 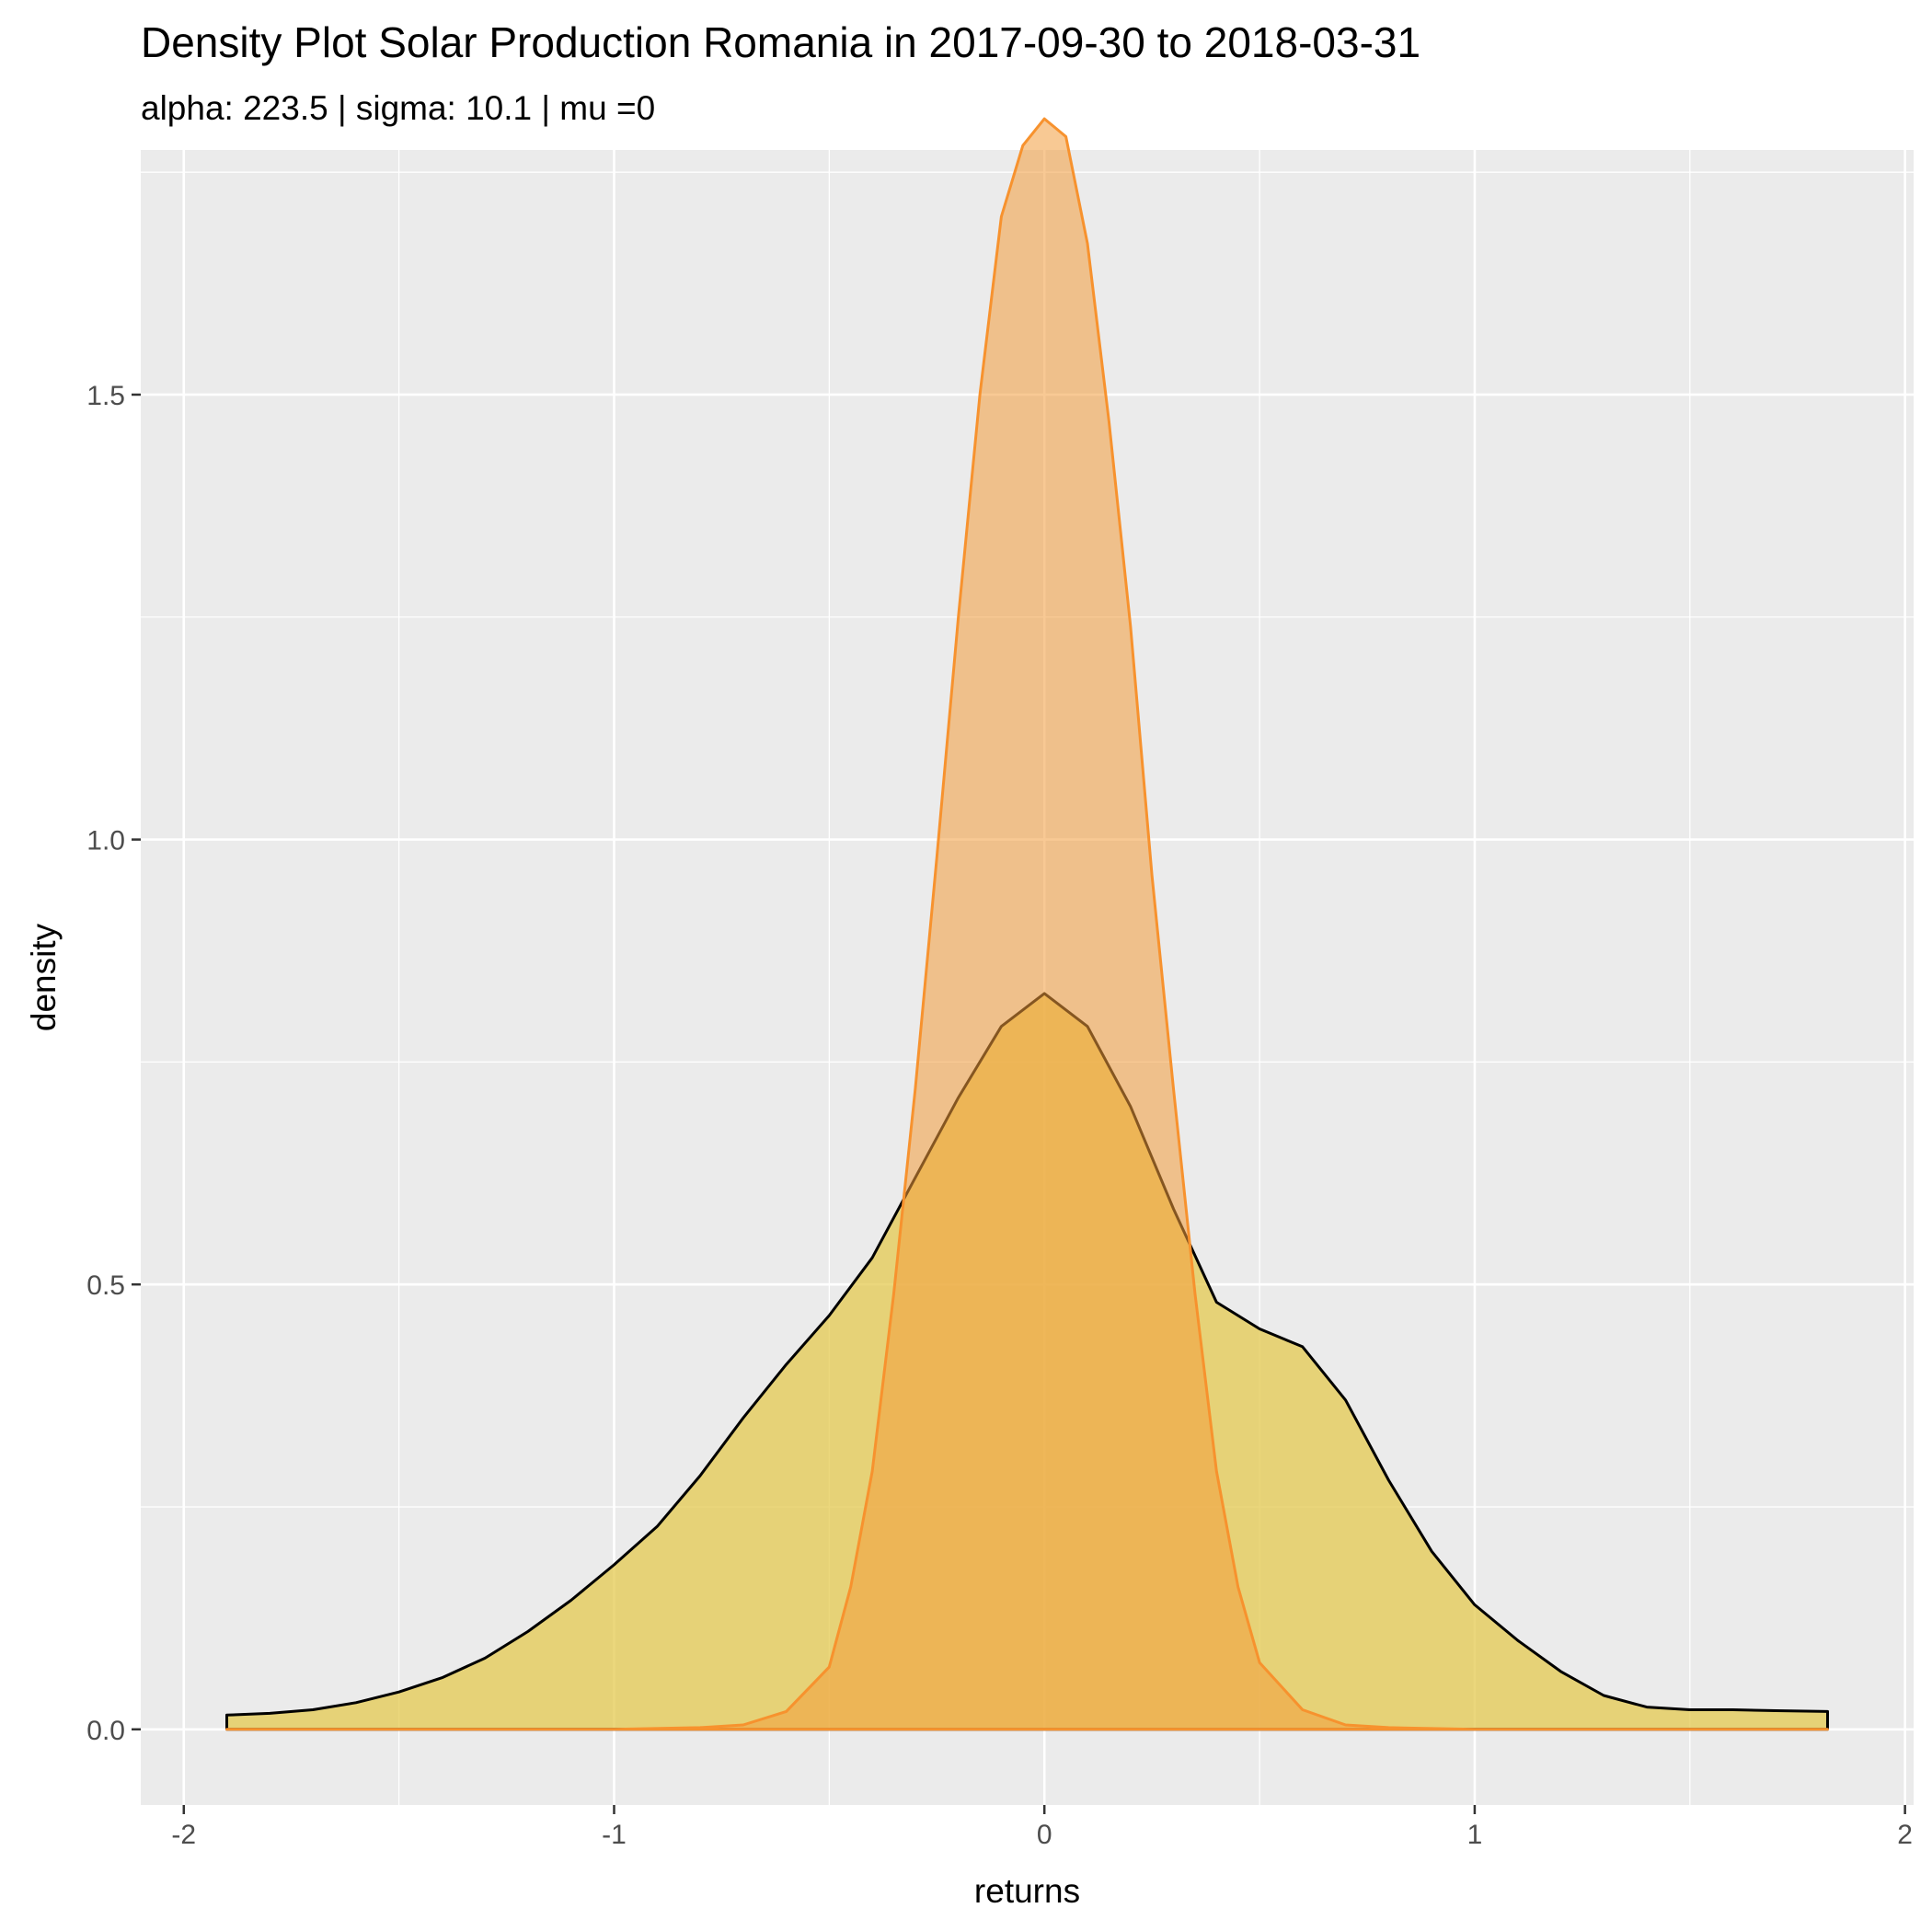 I want to click on y-tick-label: 1.5, so click(x=105, y=396).